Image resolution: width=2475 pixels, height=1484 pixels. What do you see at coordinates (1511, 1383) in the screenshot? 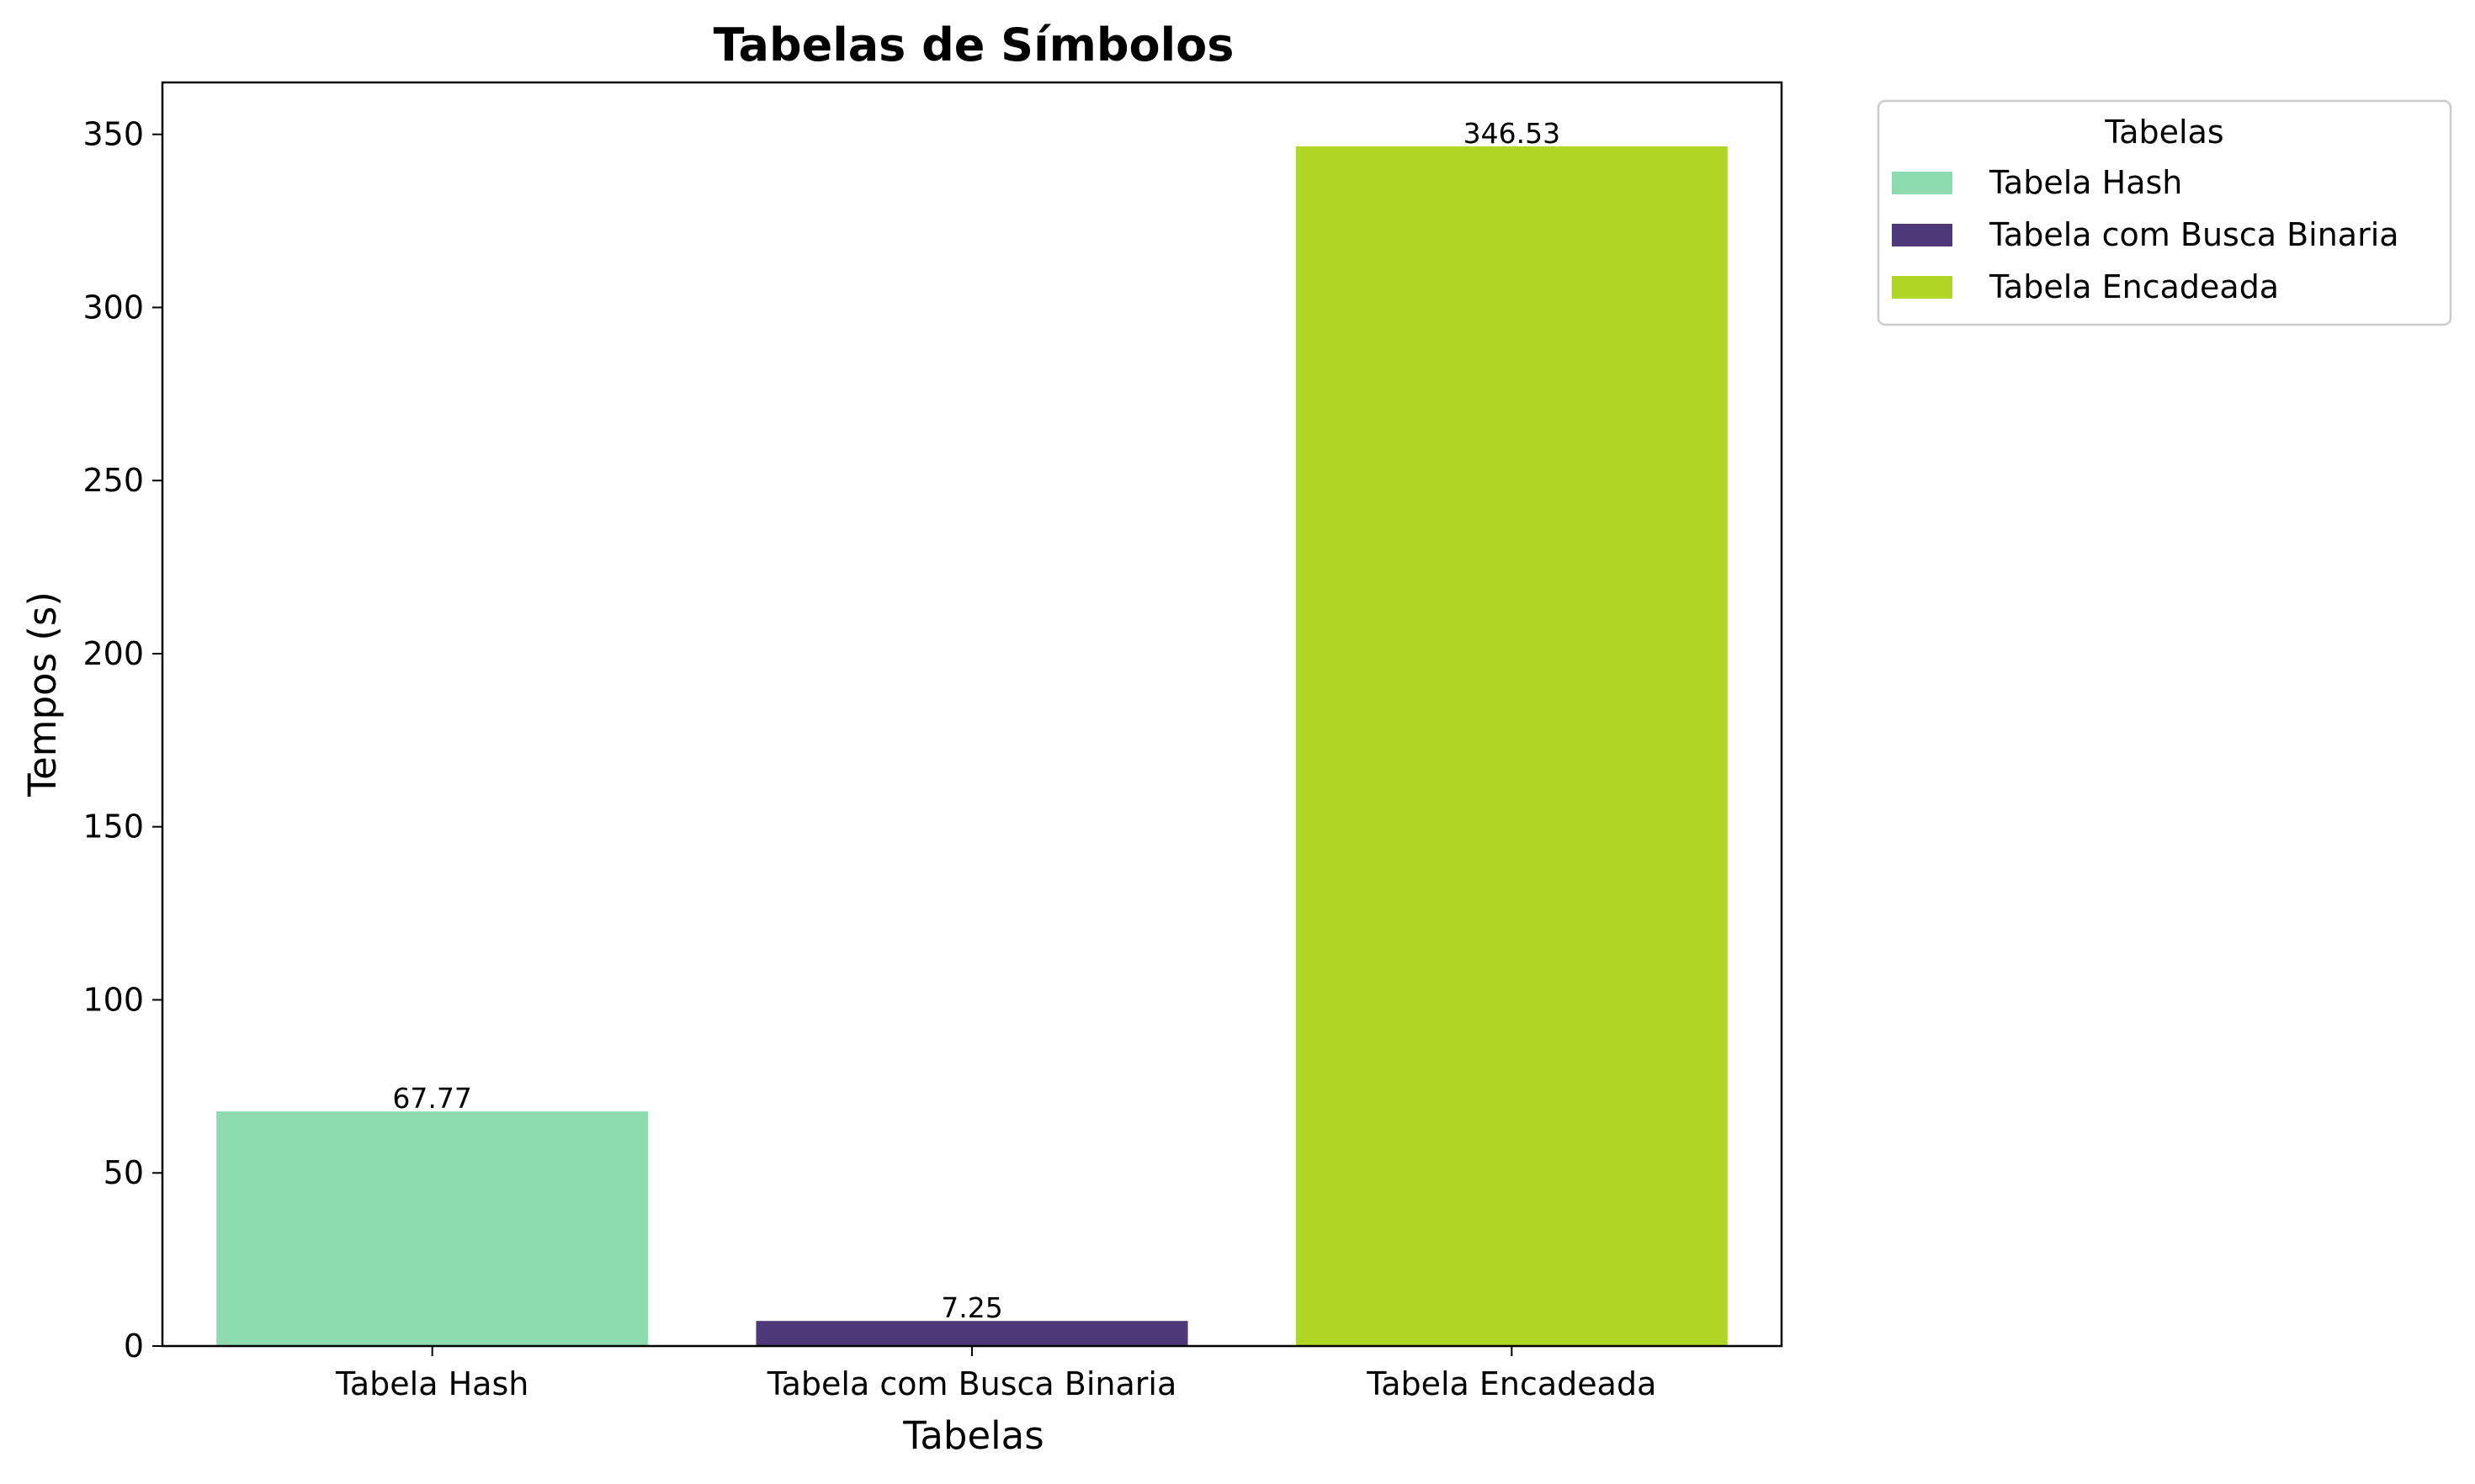
I see `x-tick-label-3: Tabela Encadeada` at bounding box center [1511, 1383].